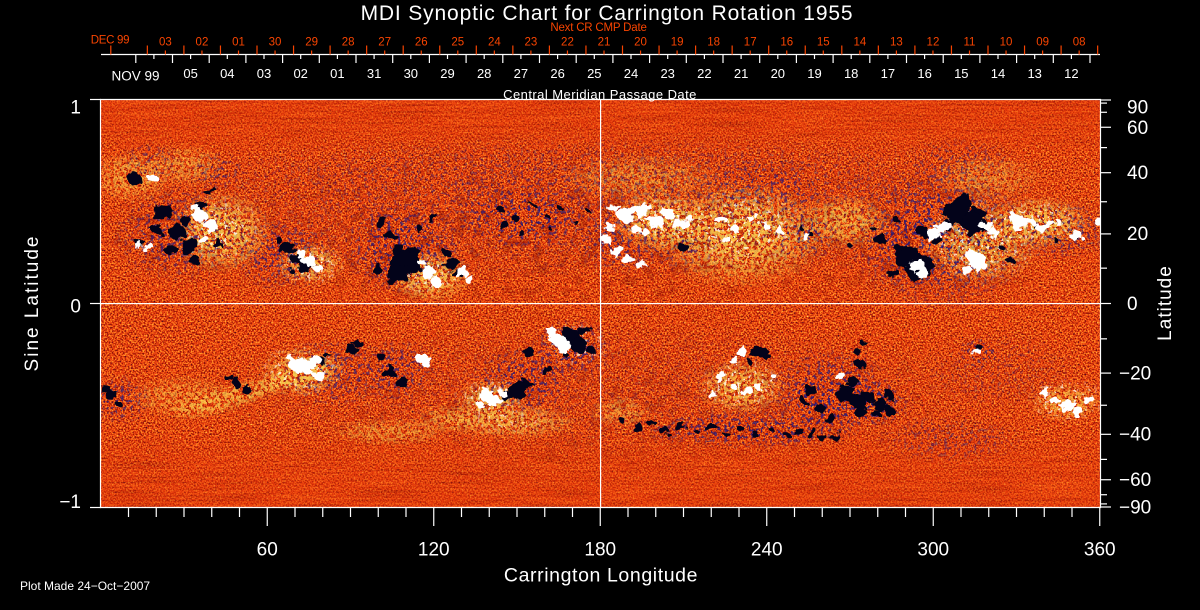  I want to click on svg-text: 180, so click(600, 550).